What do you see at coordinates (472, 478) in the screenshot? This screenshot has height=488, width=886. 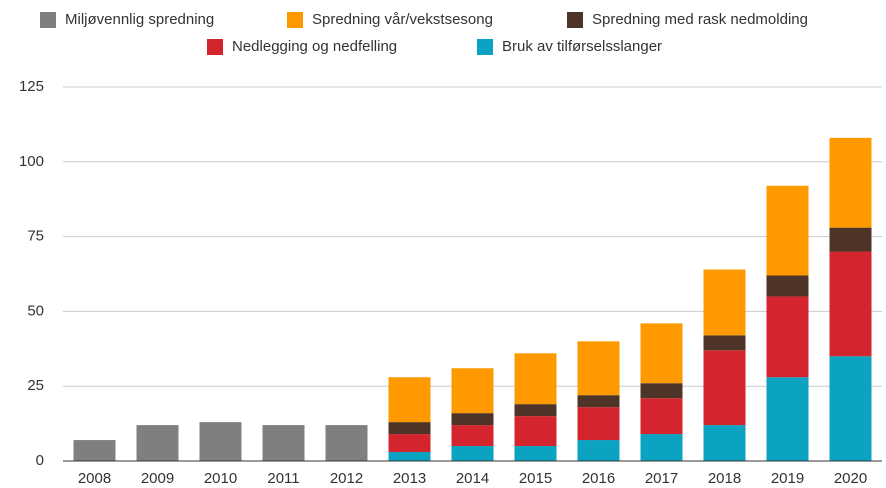 I see `x-tick-label: 2014` at bounding box center [472, 478].